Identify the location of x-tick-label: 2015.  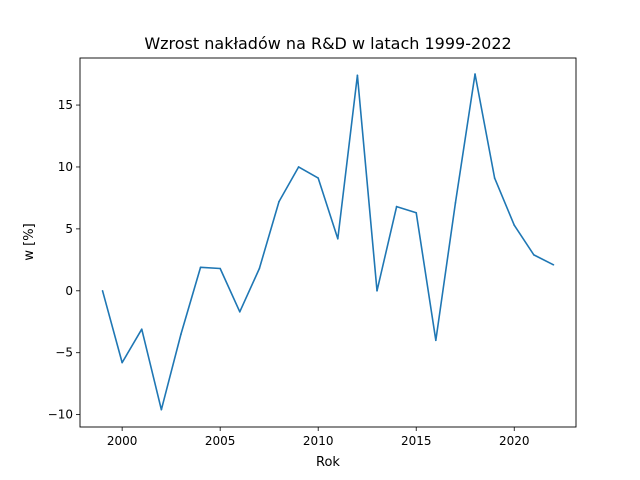
(416, 441).